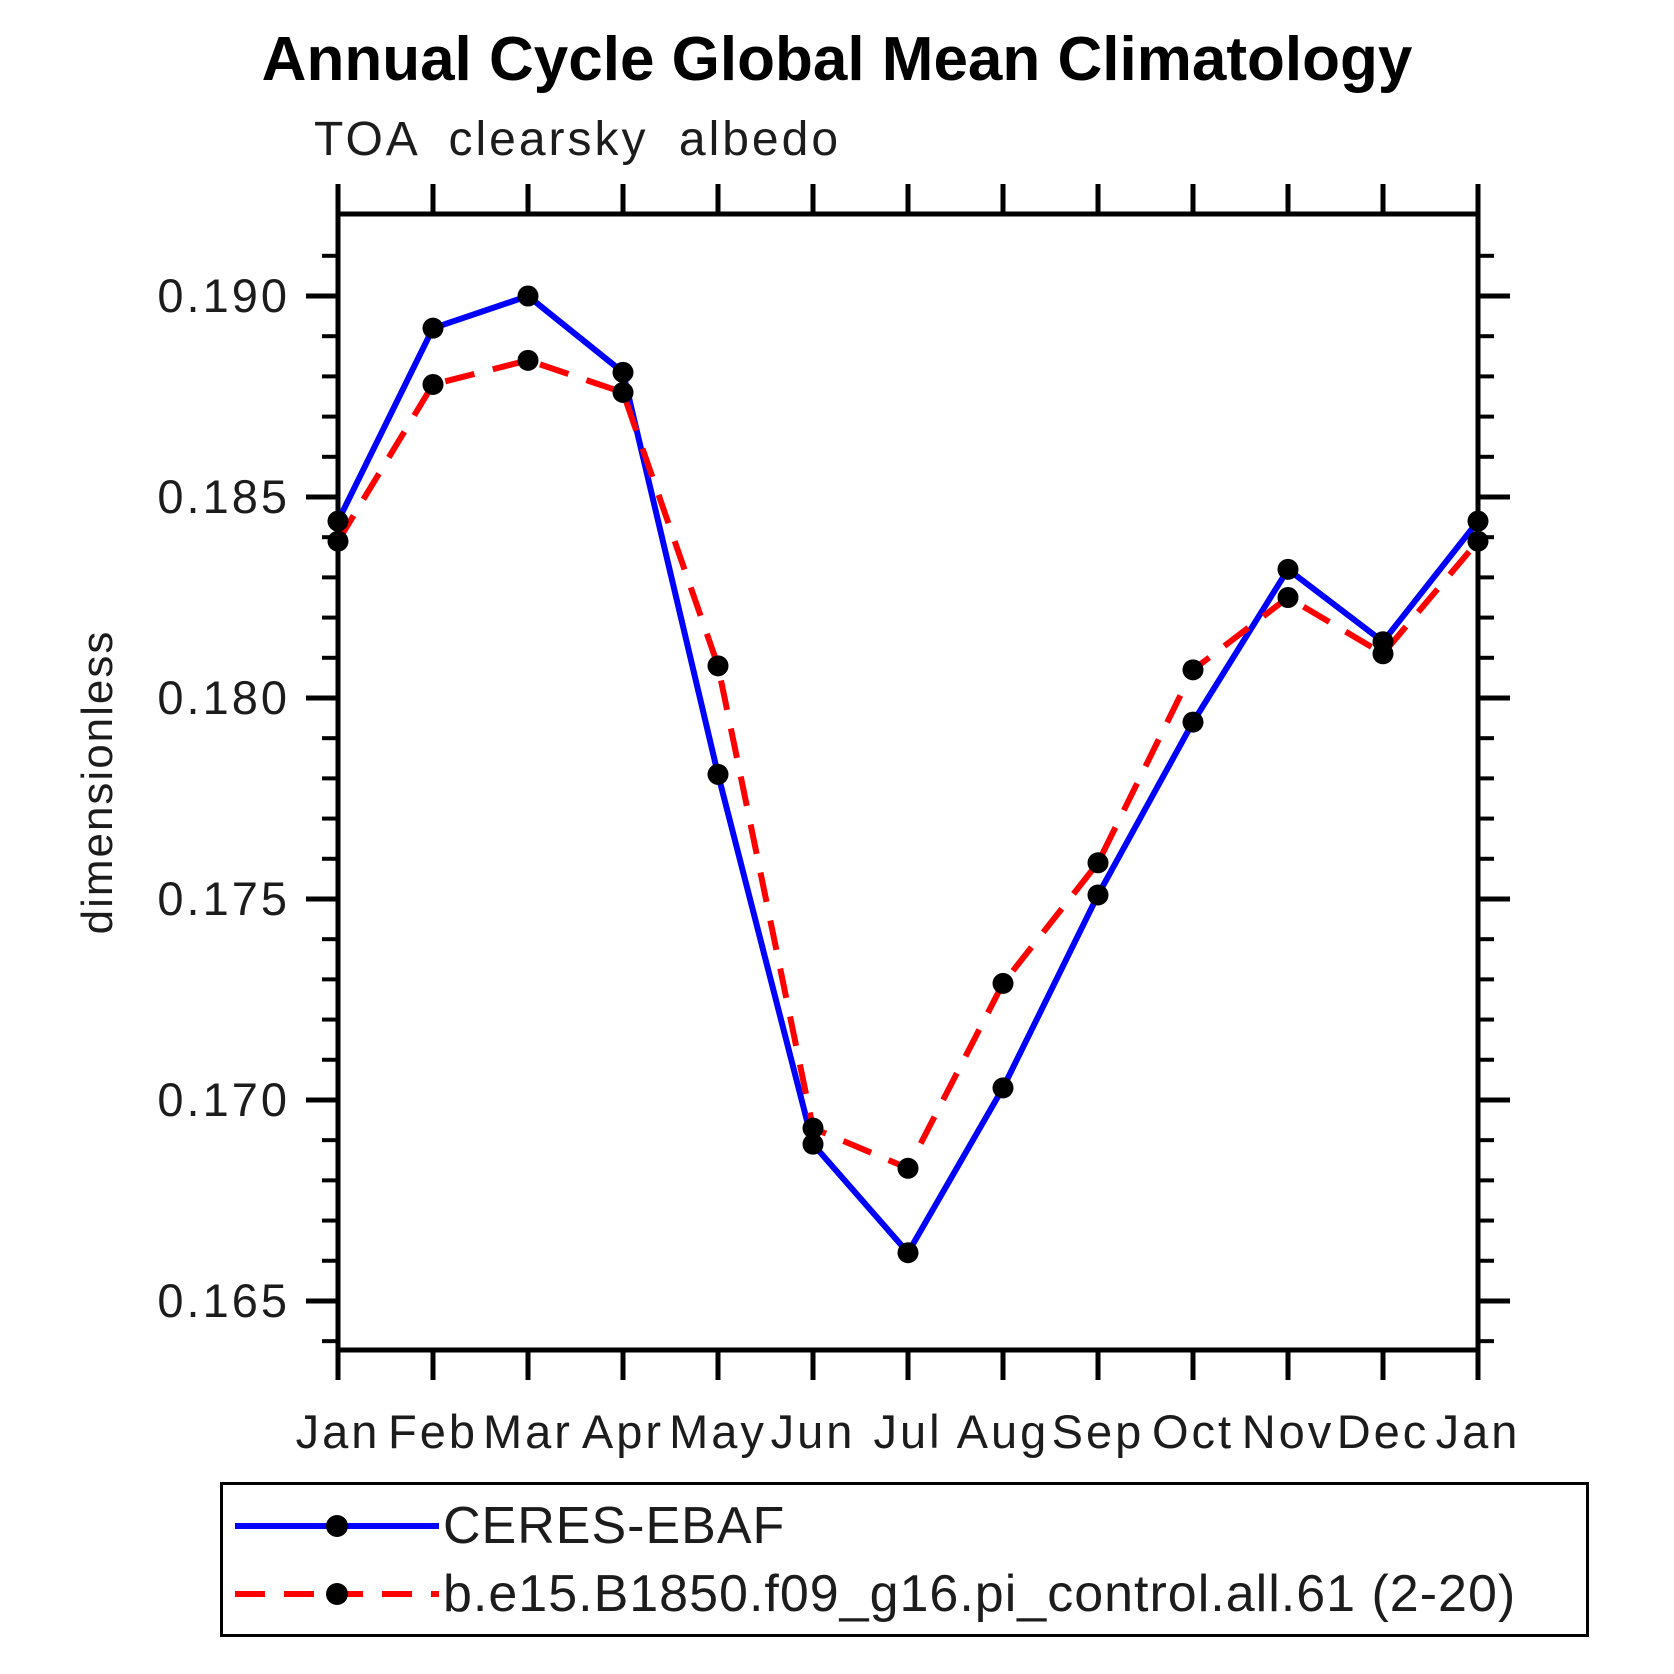 This screenshot has height=1674, width=1674. Describe the element at coordinates (1383, 1431) in the screenshot. I see `x-tick-label: Dec` at that location.